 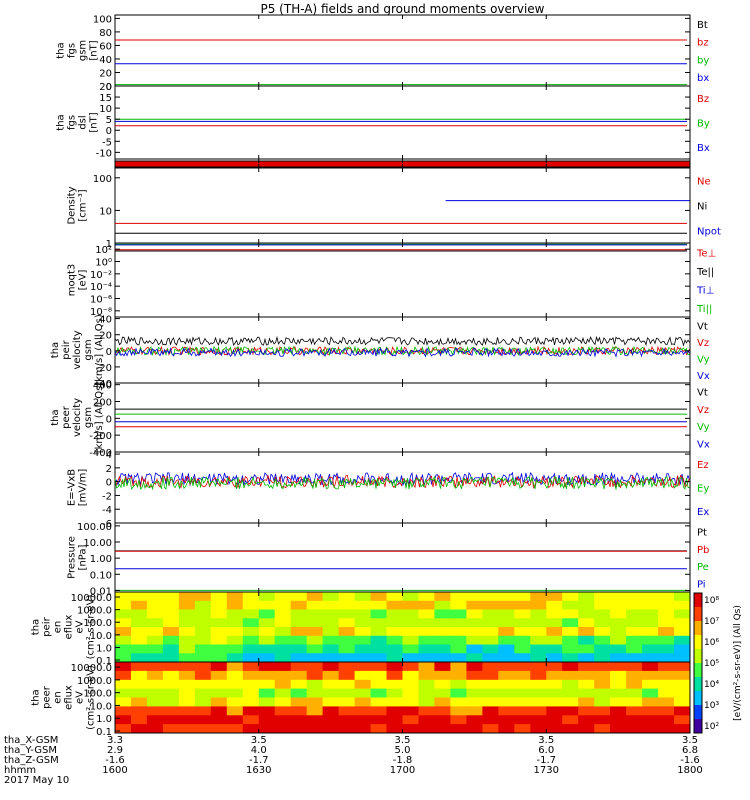 What do you see at coordinates (703, 489) in the screenshot?
I see `legend-ey: Ey` at bounding box center [703, 489].